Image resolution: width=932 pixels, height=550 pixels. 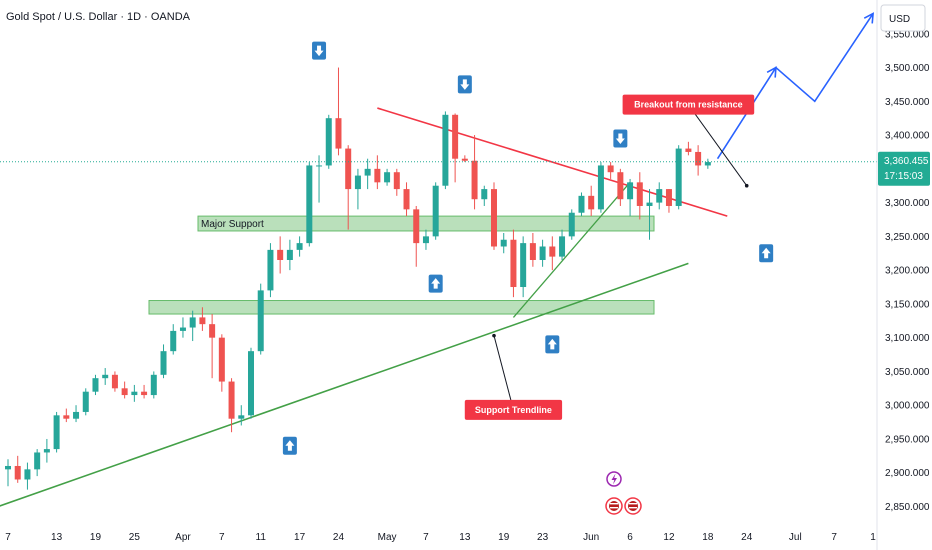 I want to click on x-tick-label: 23, so click(x=543, y=537).